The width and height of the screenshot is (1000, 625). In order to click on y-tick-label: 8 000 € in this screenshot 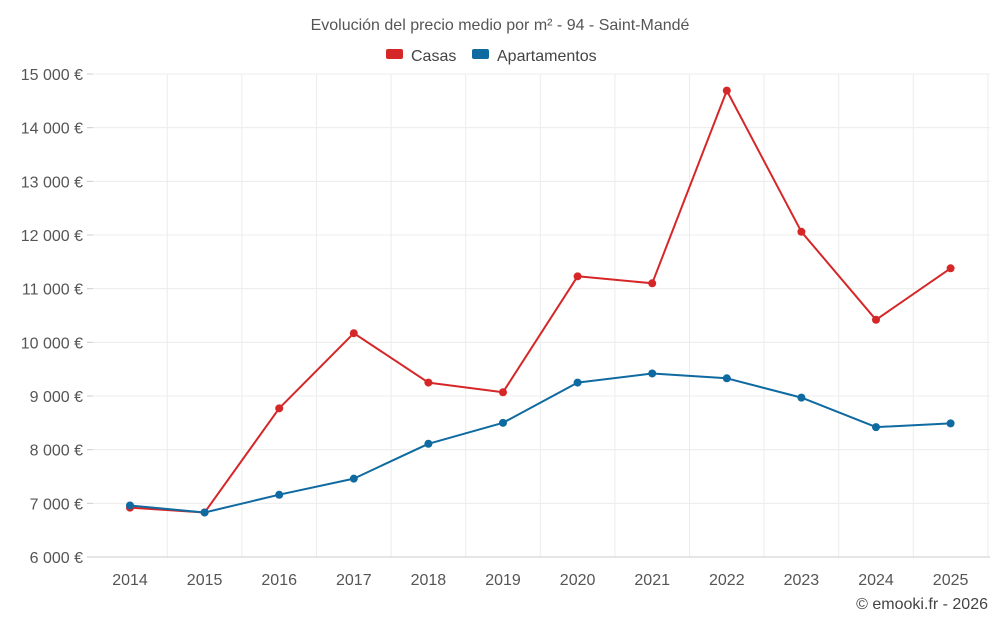, I will do `click(56, 451)`.